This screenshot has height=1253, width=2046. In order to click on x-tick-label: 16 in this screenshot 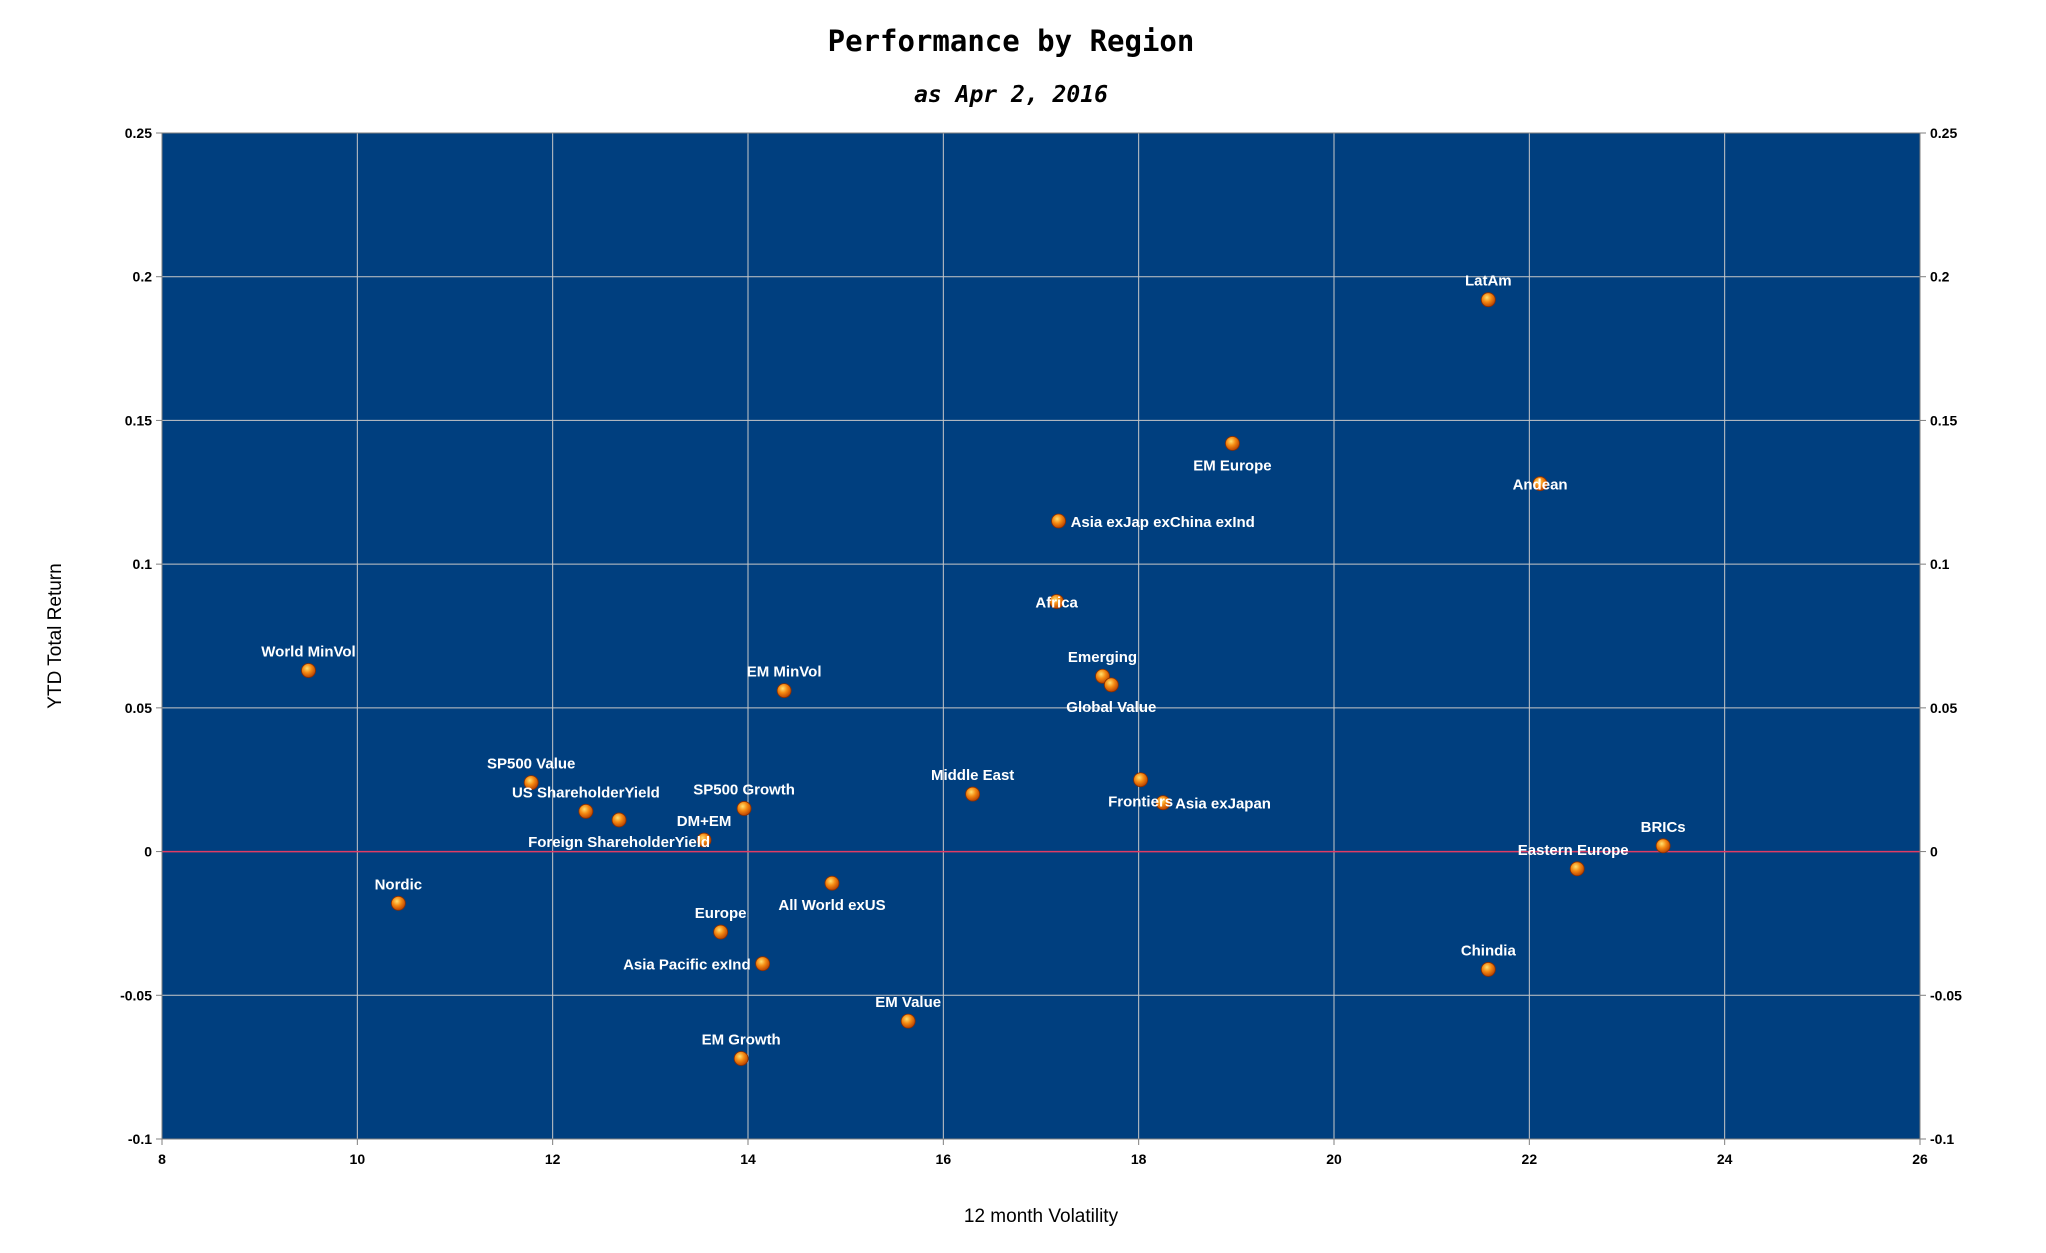, I will do `click(944, 1159)`.